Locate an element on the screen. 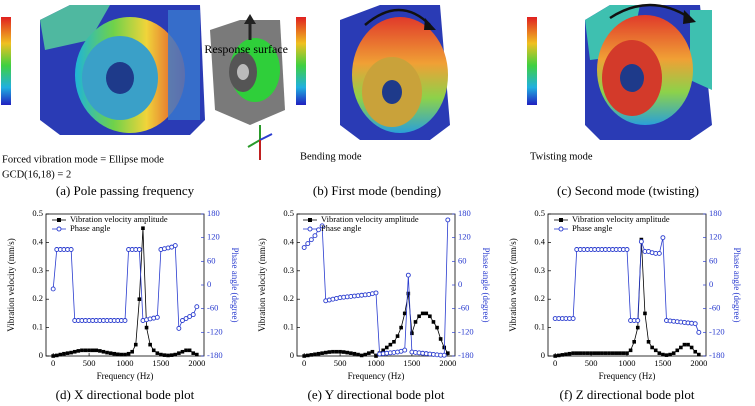 The height and width of the screenshot is (406, 755). fem-image-b is located at coordinates (330, 82).